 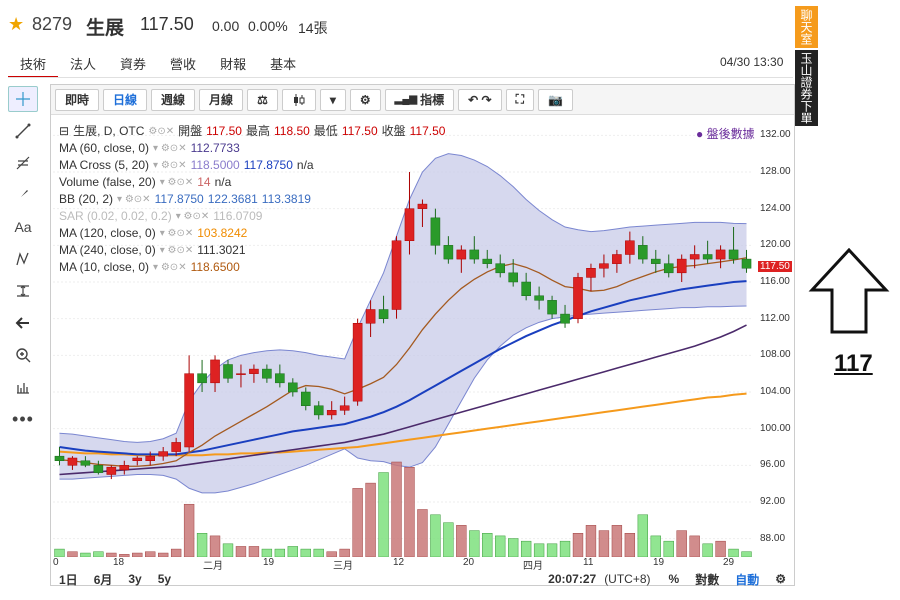 What do you see at coordinates (747, 579) in the screenshot?
I see `auto-scale-button: 自動` at bounding box center [747, 579].